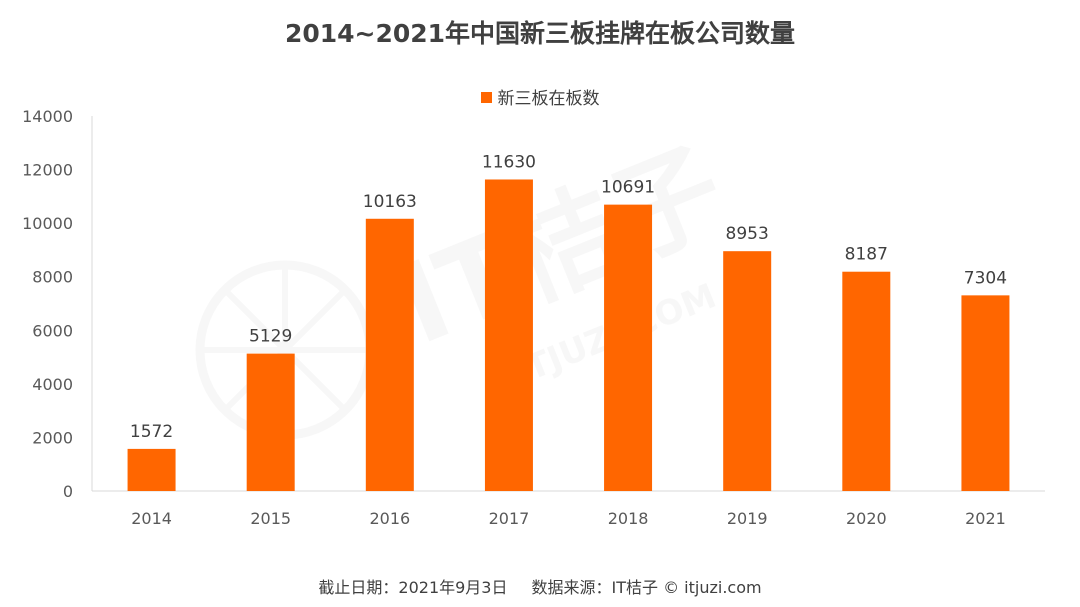  I want to click on bar-value-label: 1572, so click(151, 432).